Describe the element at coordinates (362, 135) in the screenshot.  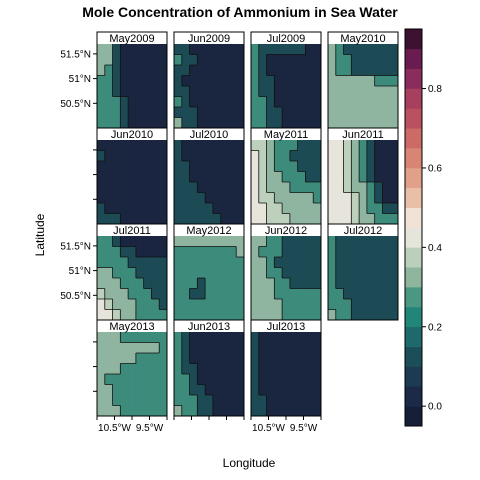
I see `panel-label: Jun2011` at that location.